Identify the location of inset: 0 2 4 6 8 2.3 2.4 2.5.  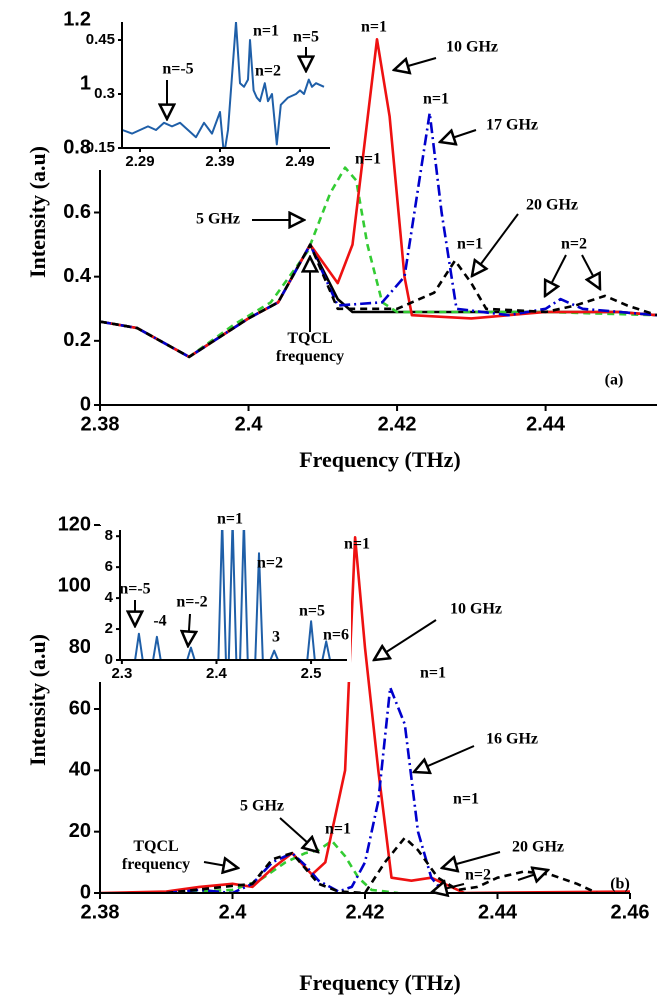
(220, 604).